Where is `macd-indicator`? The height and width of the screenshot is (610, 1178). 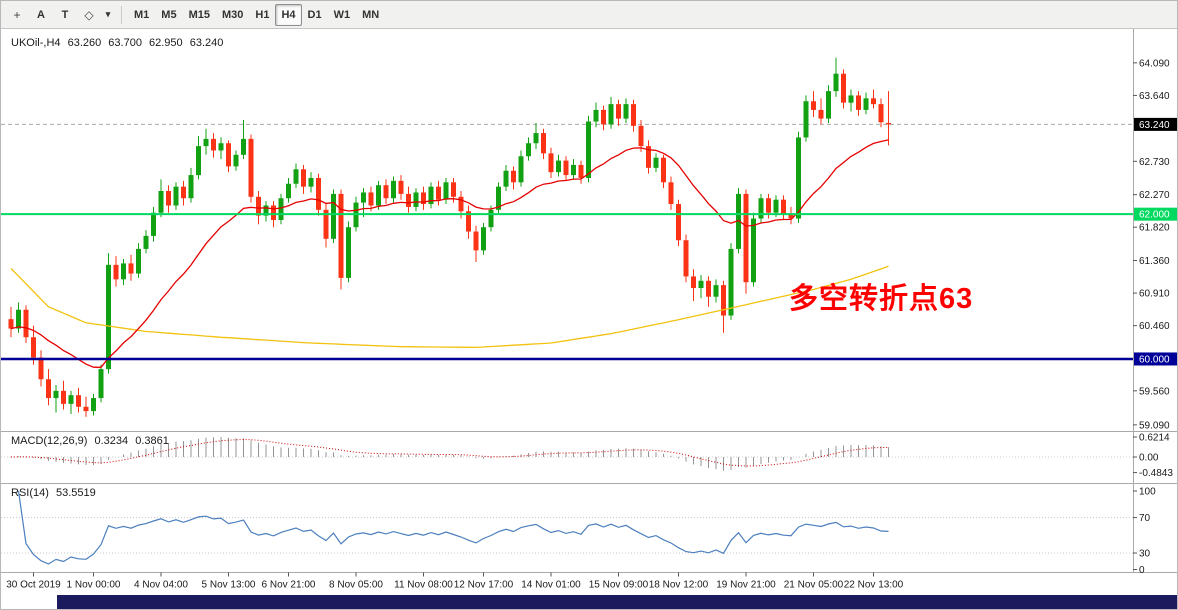 macd-indicator is located at coordinates (567, 454).